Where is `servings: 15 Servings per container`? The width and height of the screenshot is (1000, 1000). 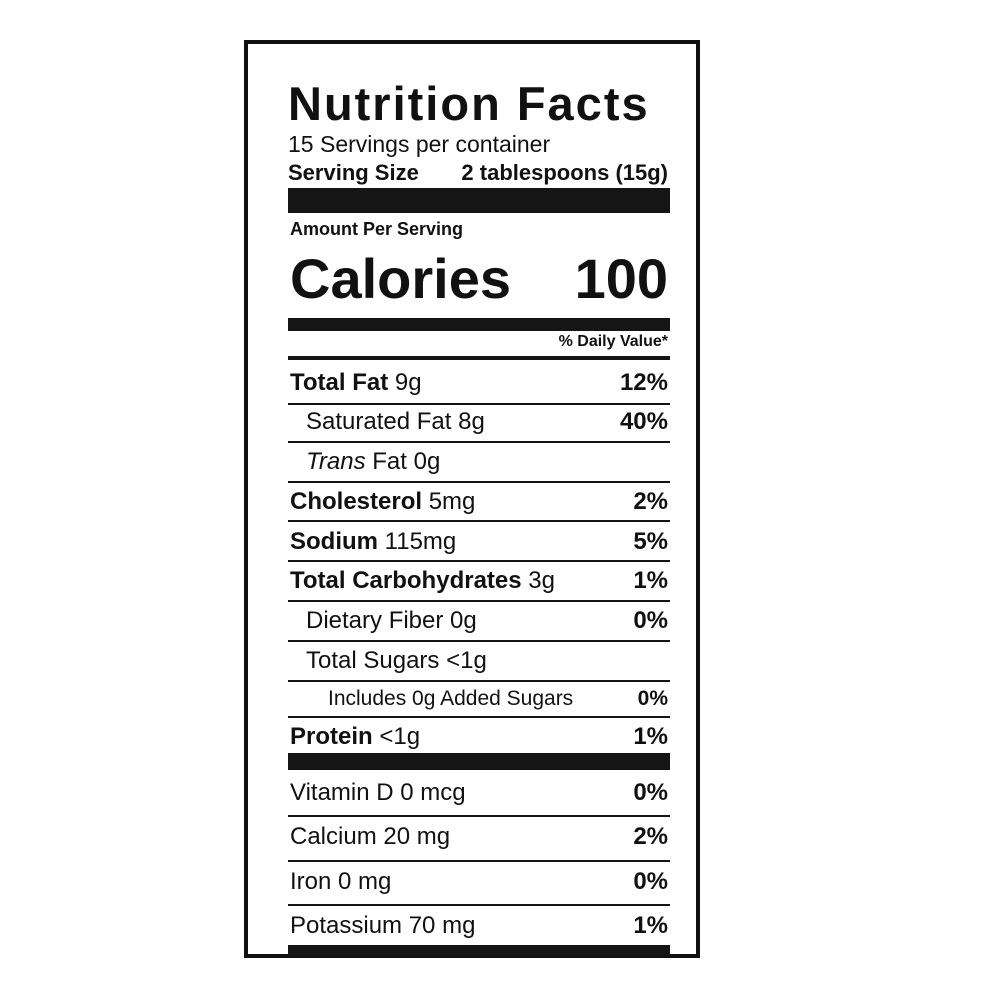
servings: 15 Servings per container is located at coordinates (419, 144).